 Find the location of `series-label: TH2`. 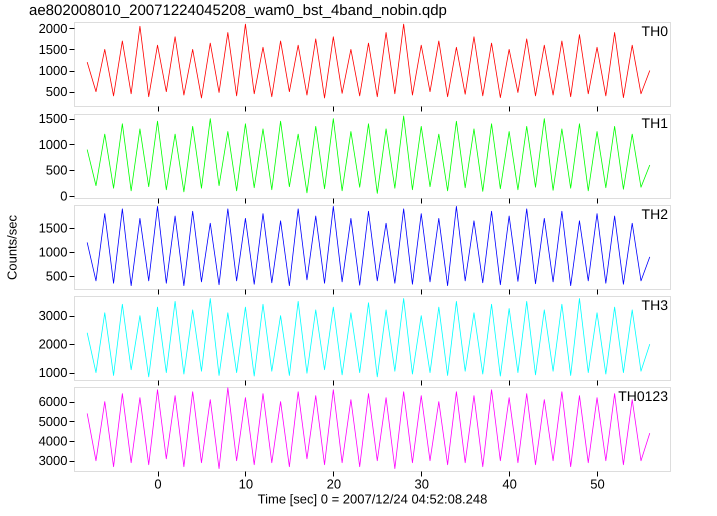

series-label: TH2 is located at coordinates (655, 214).